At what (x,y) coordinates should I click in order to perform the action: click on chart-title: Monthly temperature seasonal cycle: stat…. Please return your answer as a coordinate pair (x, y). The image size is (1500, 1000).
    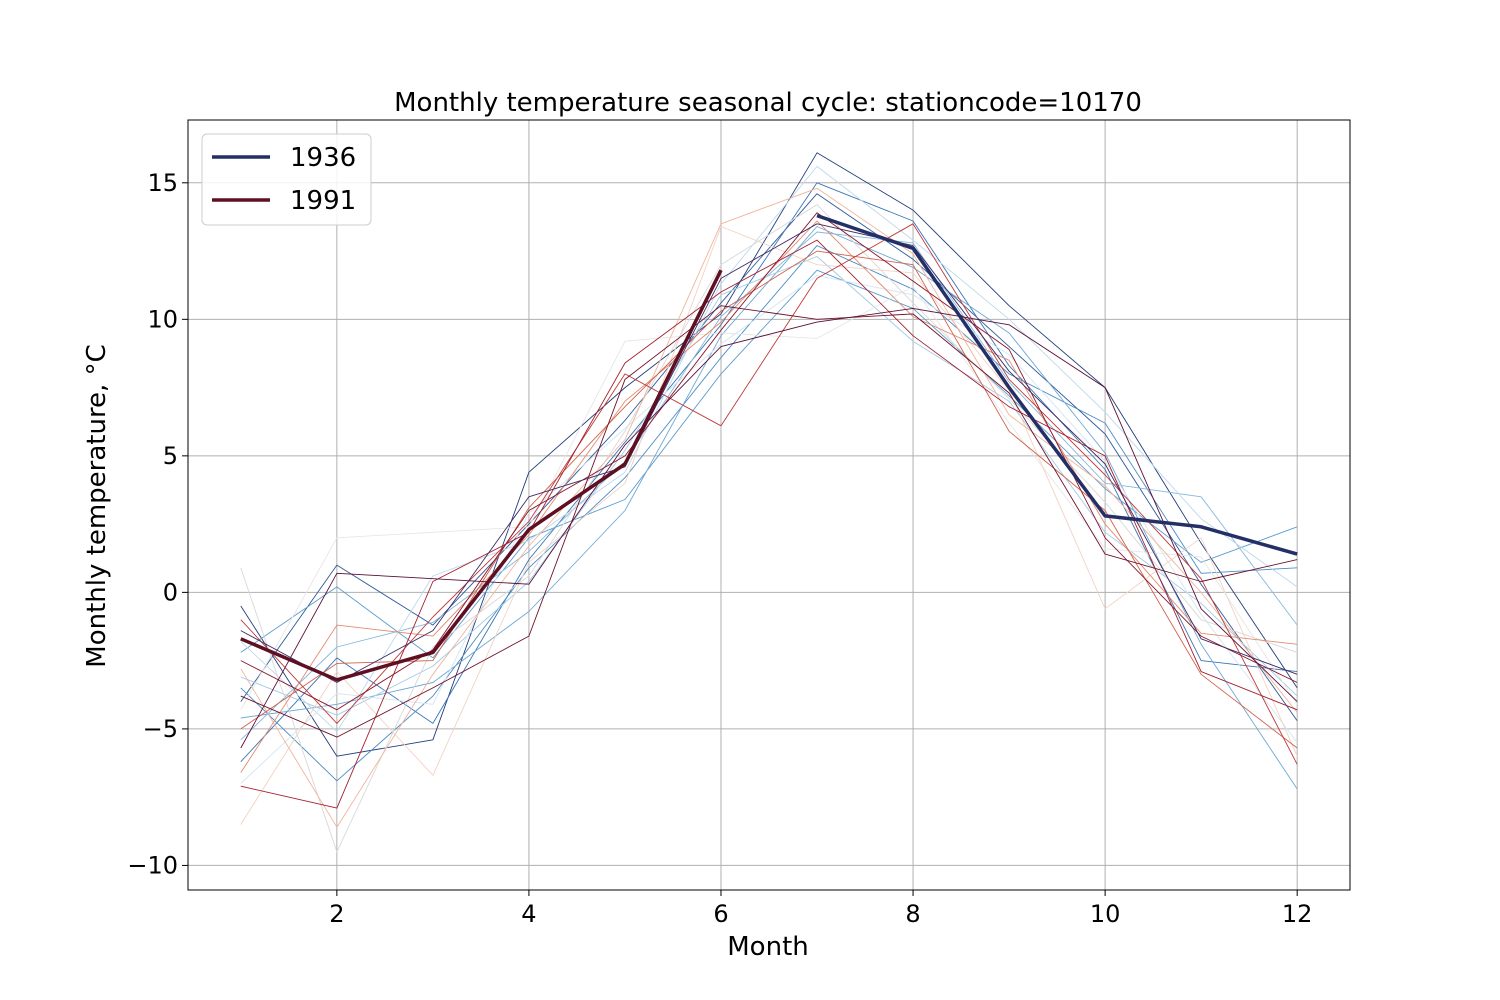
    Looking at the image, I should click on (768, 103).